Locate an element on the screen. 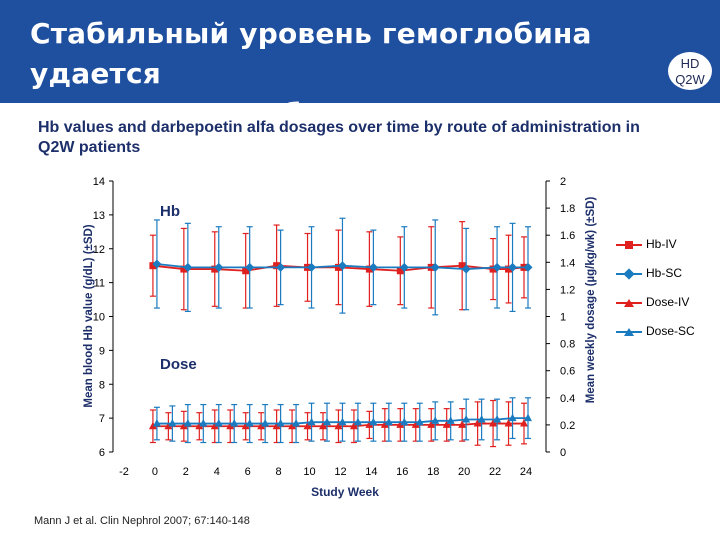  legend-item-dose-iv: Dose-IV is located at coordinates (666, 308).